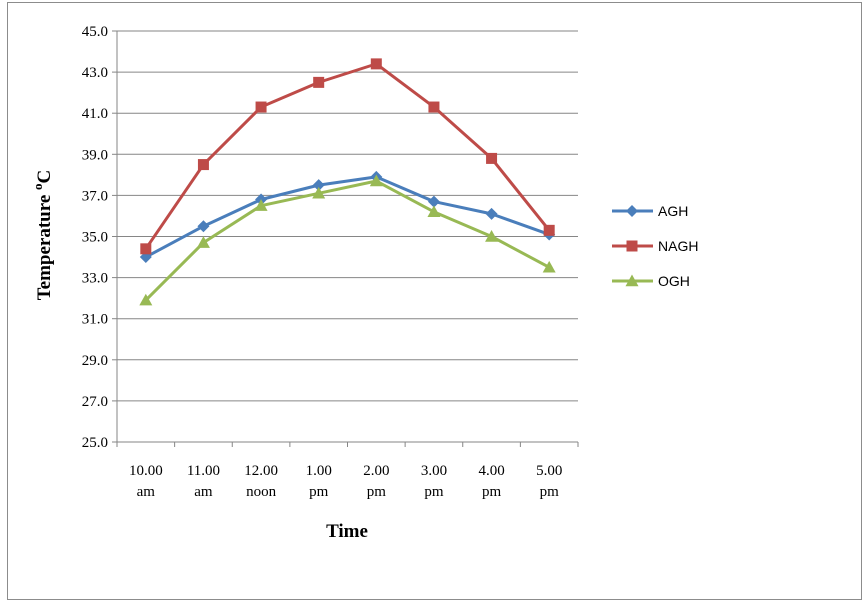 The image size is (863, 601). I want to click on y-tick-label: 33.0, so click(95, 279).